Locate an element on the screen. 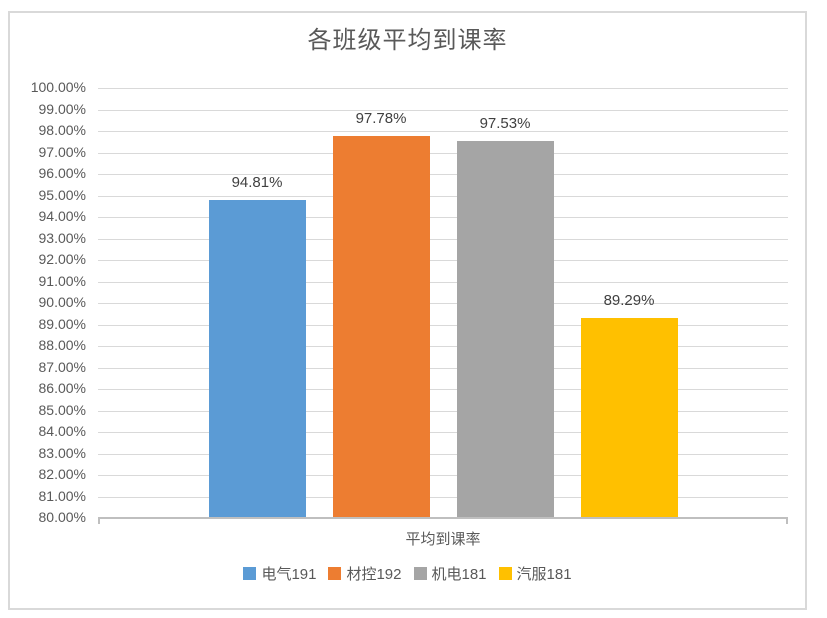 The height and width of the screenshot is (618, 827). legend-label: 材控192 is located at coordinates (374, 574).